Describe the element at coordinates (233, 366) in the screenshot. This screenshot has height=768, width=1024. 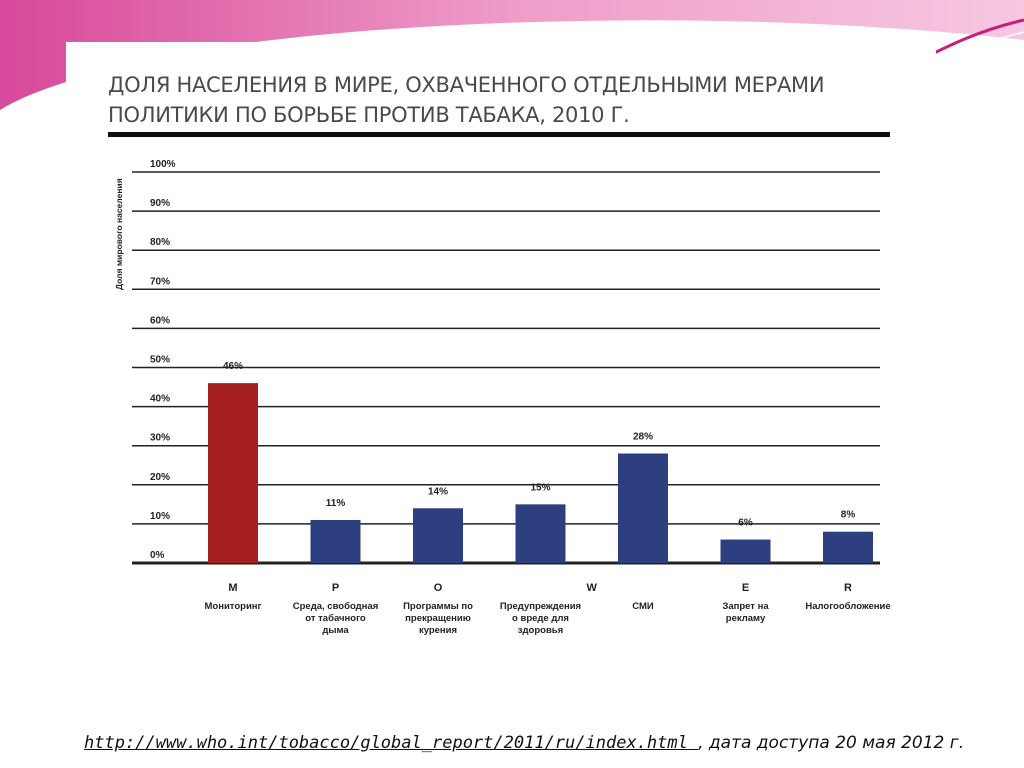
I see `data-label: 46%` at that location.